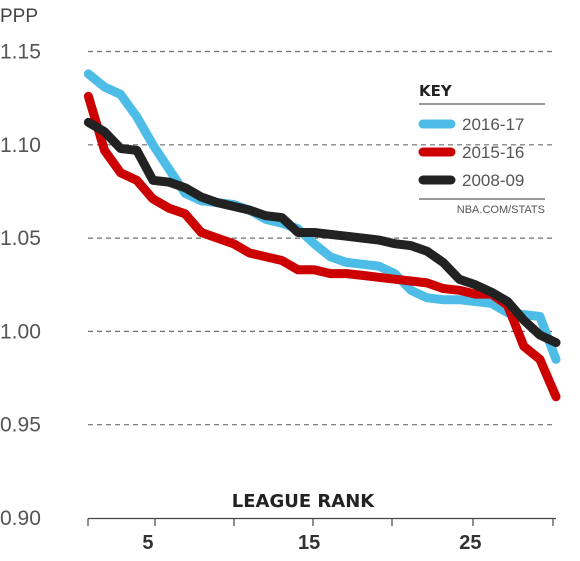  I want to click on legend: KEY 2016-17 2015-16 2008-09 NBA.COM/STATS, so click(481, 149).